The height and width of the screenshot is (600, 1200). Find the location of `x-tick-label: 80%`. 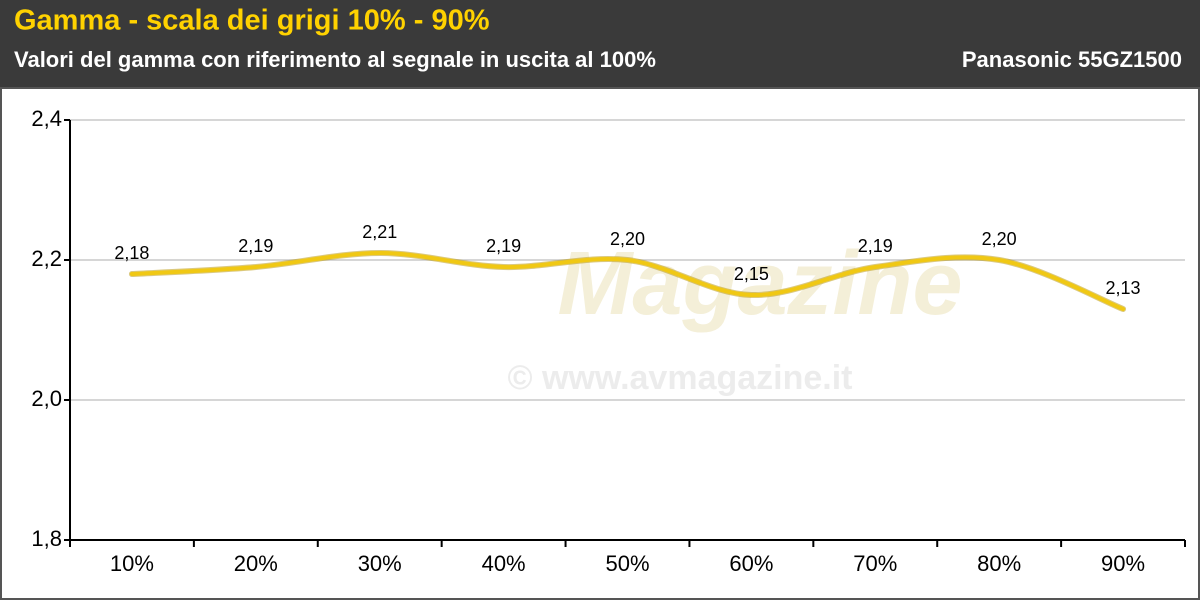

x-tick-label: 80% is located at coordinates (999, 563).